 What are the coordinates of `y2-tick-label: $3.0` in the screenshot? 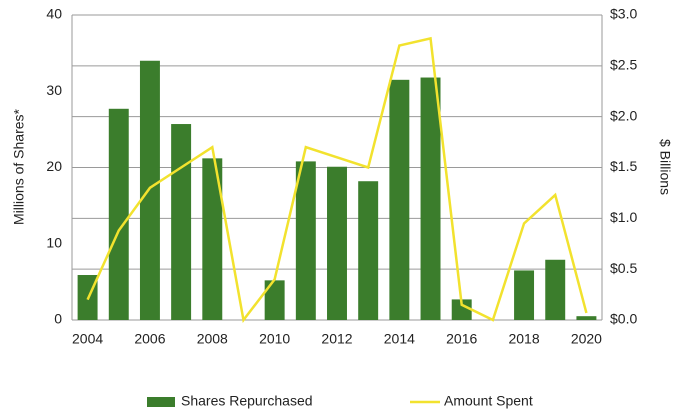 It's located at (623, 14).